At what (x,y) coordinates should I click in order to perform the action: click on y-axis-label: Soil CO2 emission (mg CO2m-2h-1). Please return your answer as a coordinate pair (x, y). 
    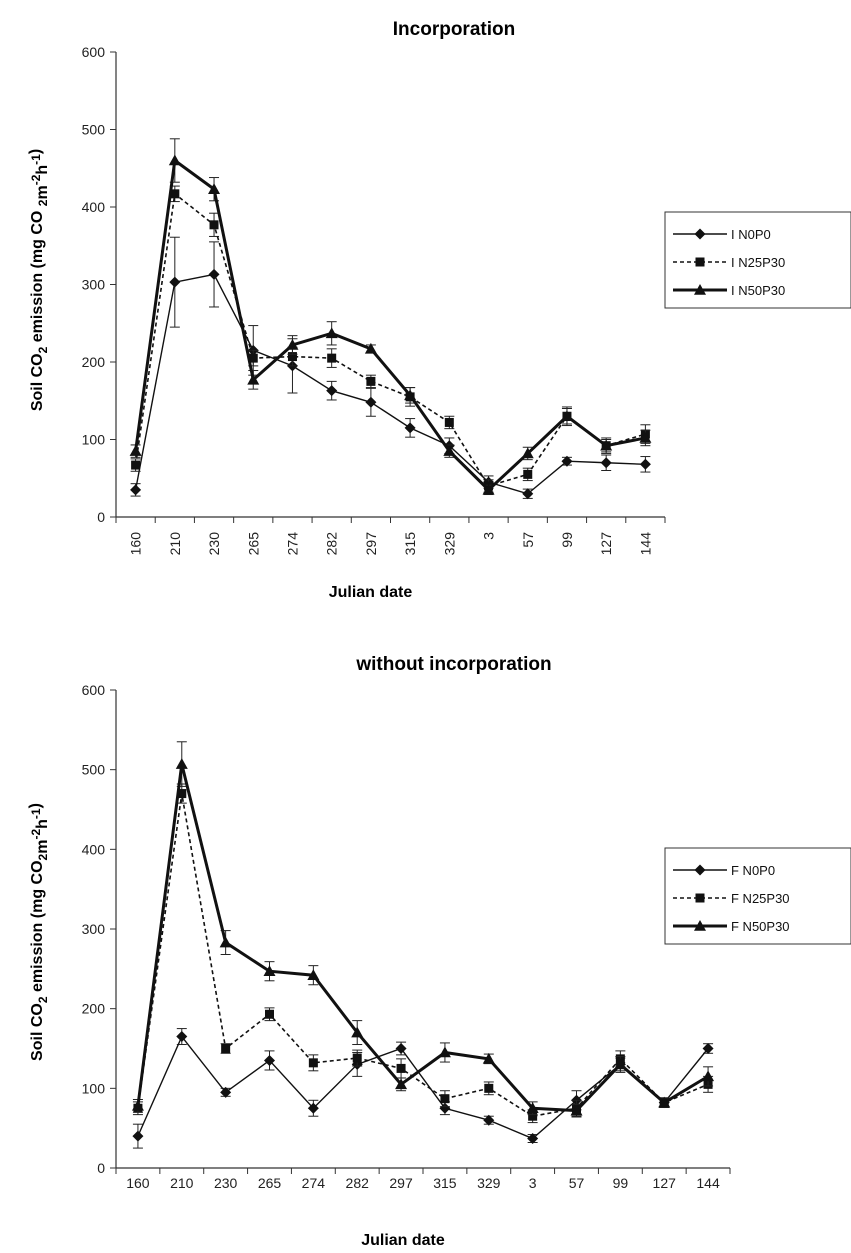
    Looking at the image, I should click on (39, 932).